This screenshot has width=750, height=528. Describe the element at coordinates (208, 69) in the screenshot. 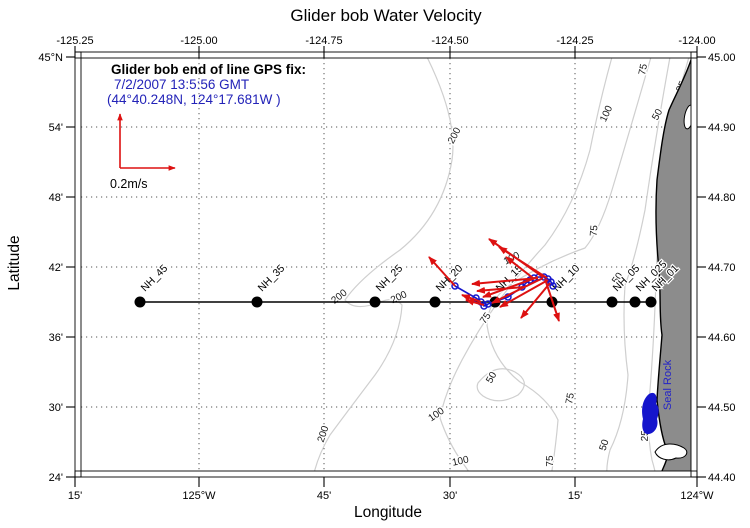

I see `annotation-heading: Glider bob end of line GPS fix:` at that location.